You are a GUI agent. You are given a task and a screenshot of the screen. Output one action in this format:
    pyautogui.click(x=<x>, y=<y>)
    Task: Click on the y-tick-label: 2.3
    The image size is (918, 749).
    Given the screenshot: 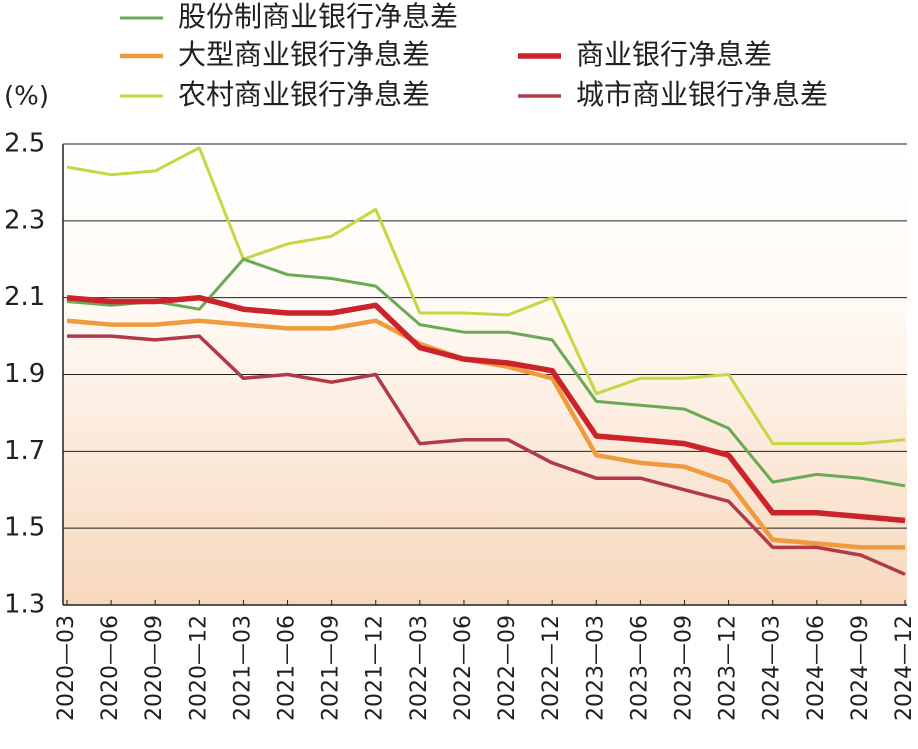 What is the action you would take?
    pyautogui.click(x=24, y=220)
    